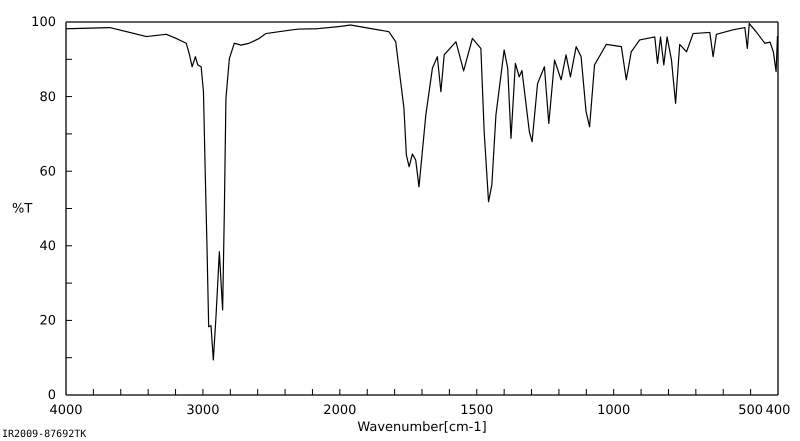 The image size is (800, 441). I want to click on y-tick-label: 60, so click(47, 172).